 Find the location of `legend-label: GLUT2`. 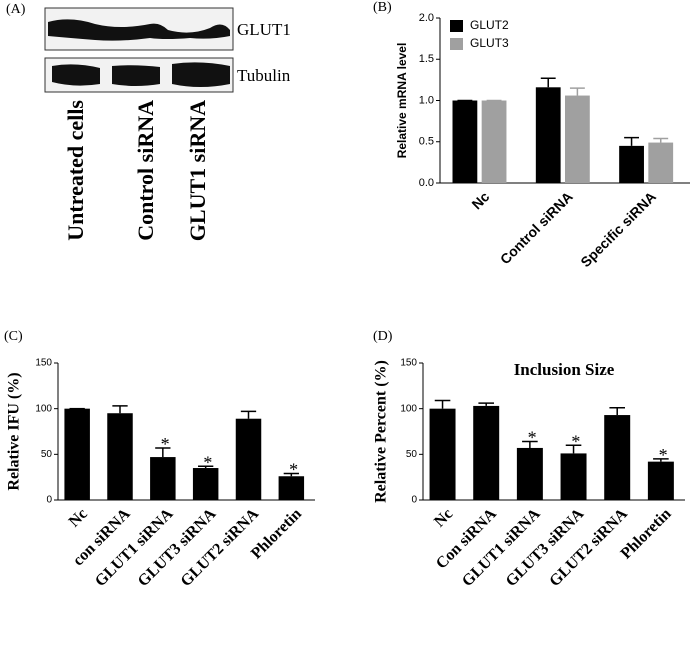

legend-label: GLUT2 is located at coordinates (489, 25).